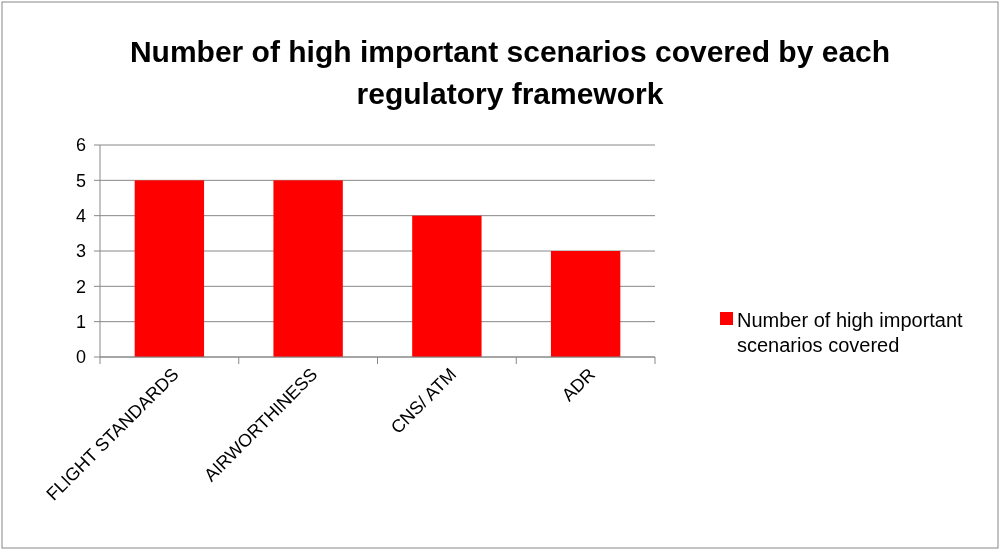 The image size is (1002, 550). Describe the element at coordinates (850, 332) in the screenshot. I see `legend-label: Number of high important scenarios covered` at that location.